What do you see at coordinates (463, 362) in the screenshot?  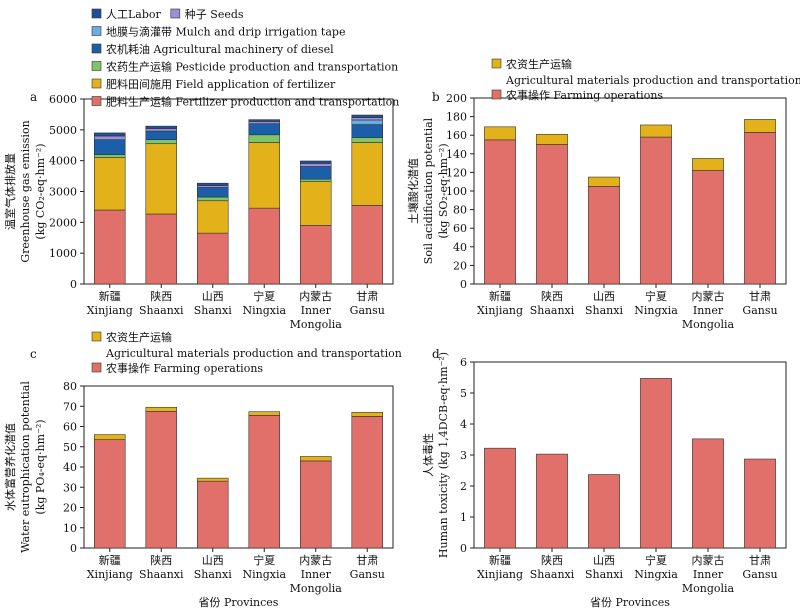 I see `y-tick-label: 6` at bounding box center [463, 362].